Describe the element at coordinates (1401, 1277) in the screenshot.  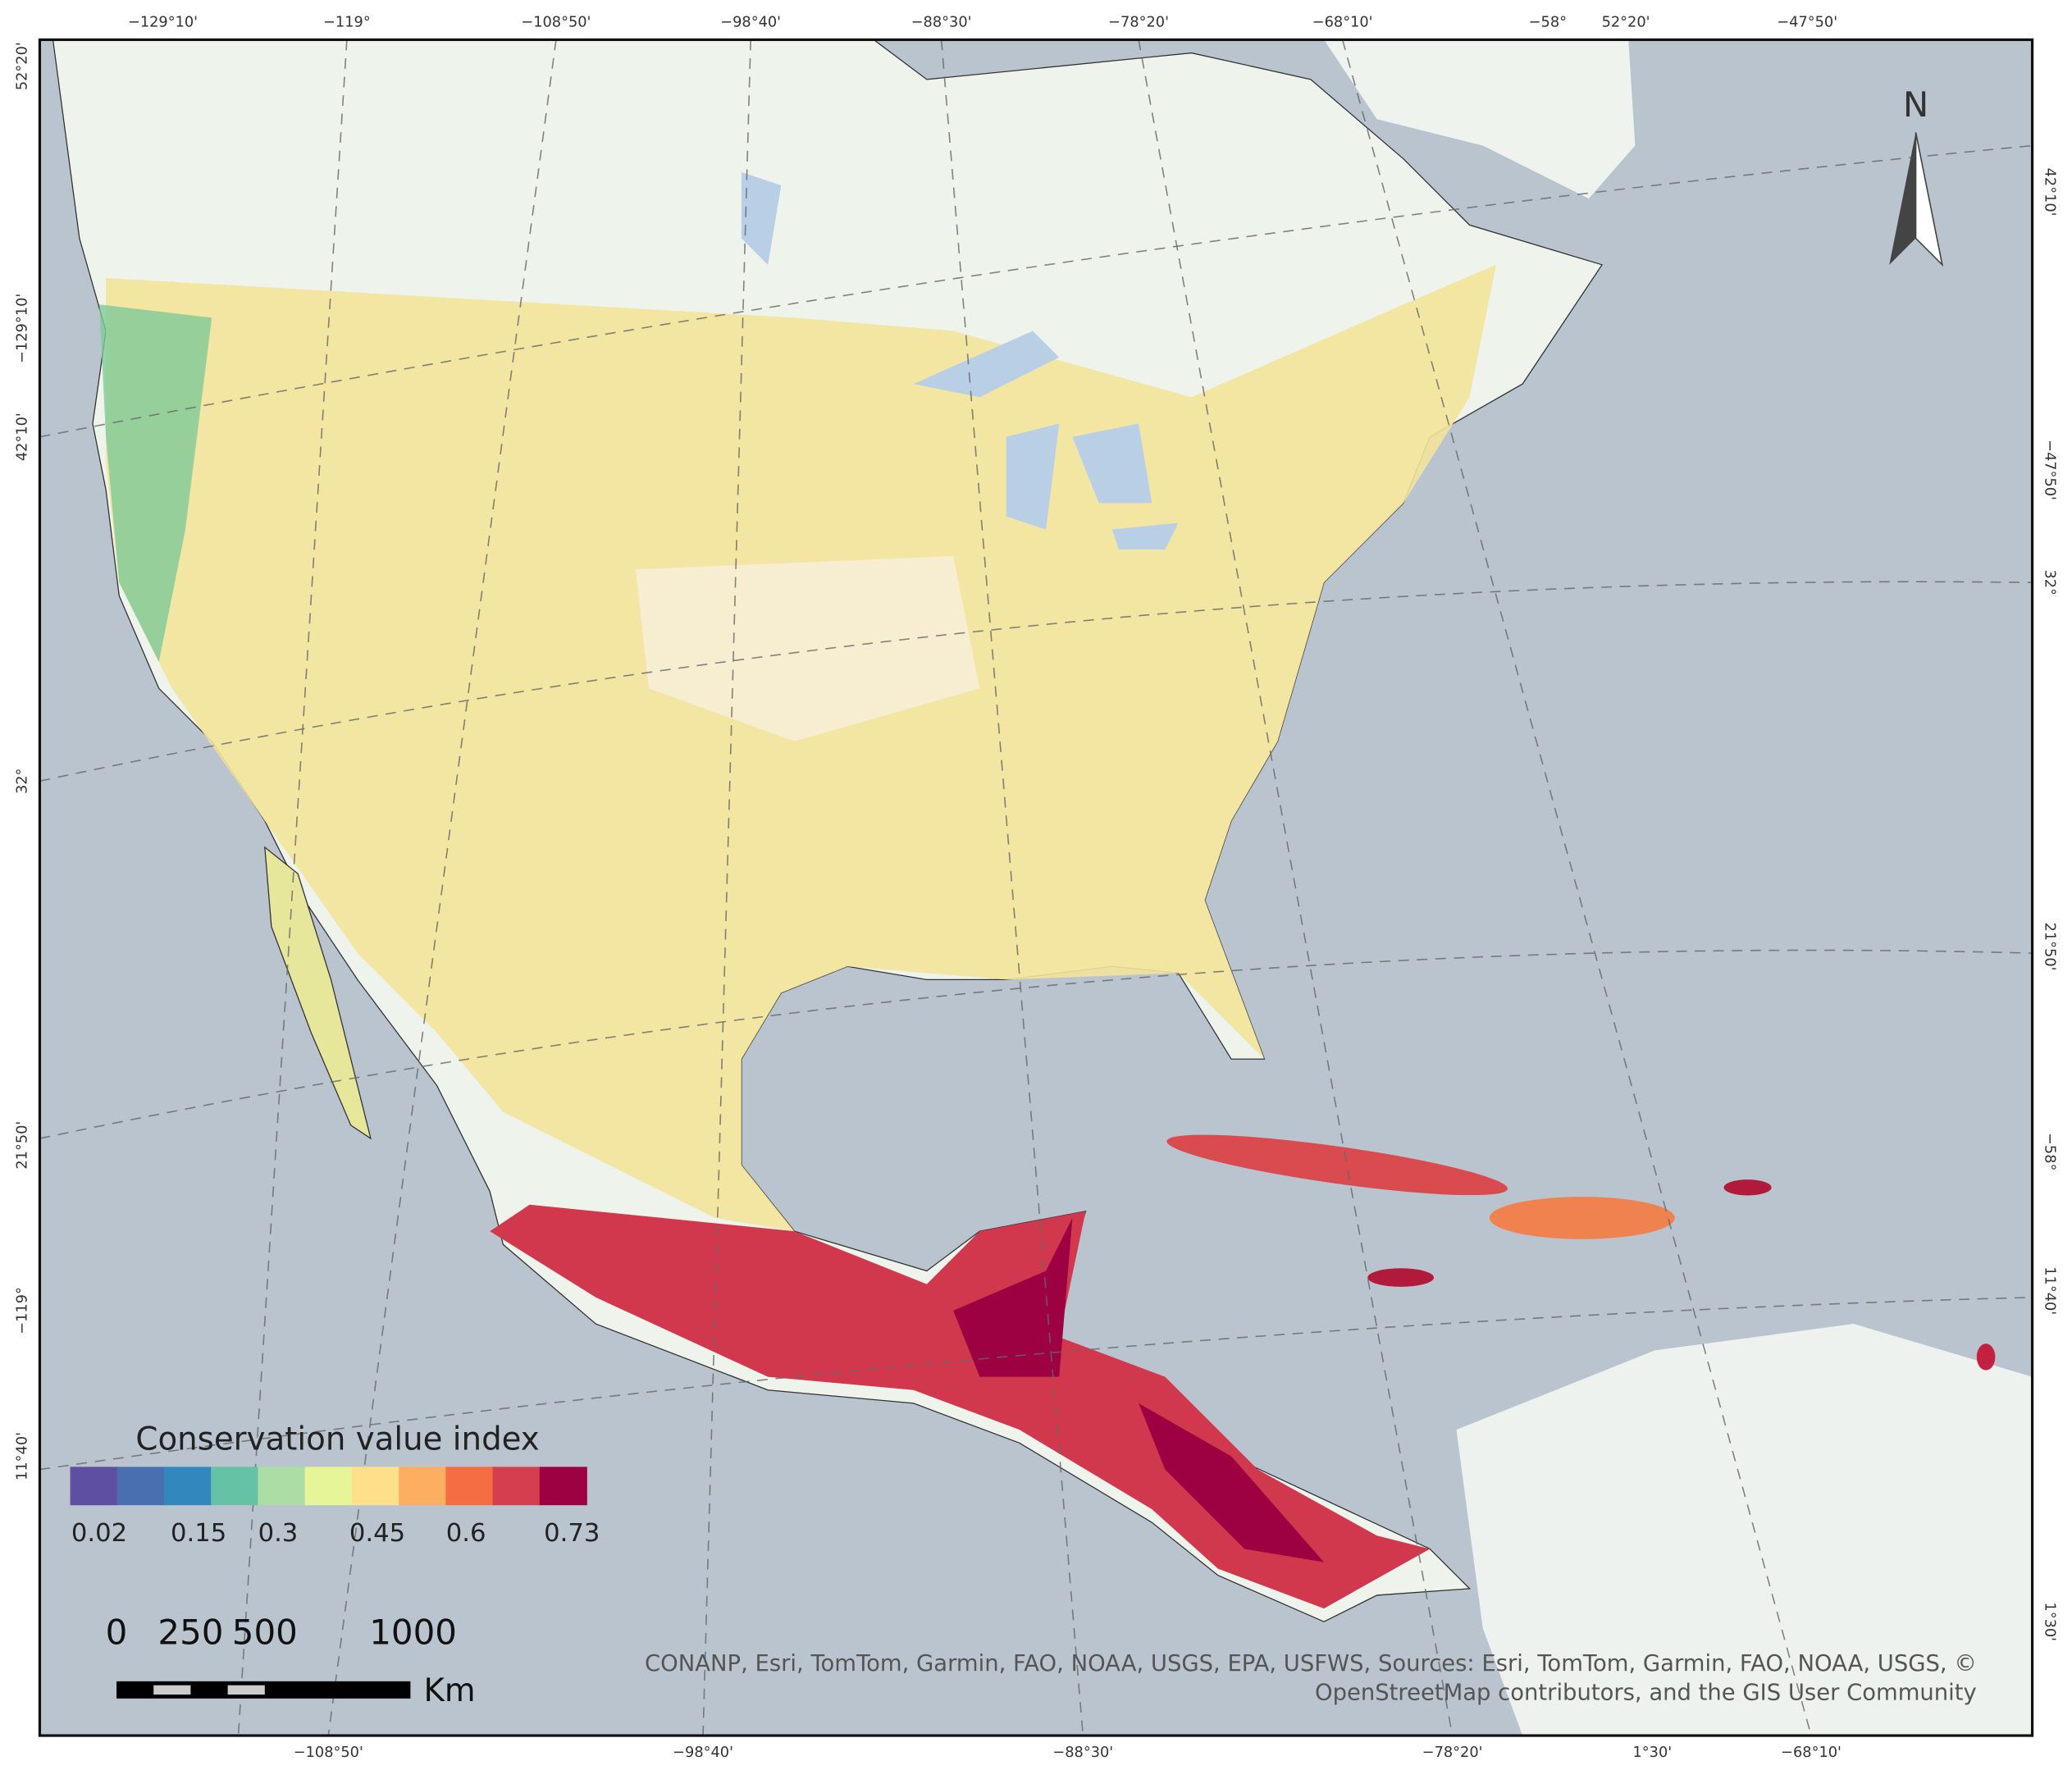
I see `jamaica` at that location.